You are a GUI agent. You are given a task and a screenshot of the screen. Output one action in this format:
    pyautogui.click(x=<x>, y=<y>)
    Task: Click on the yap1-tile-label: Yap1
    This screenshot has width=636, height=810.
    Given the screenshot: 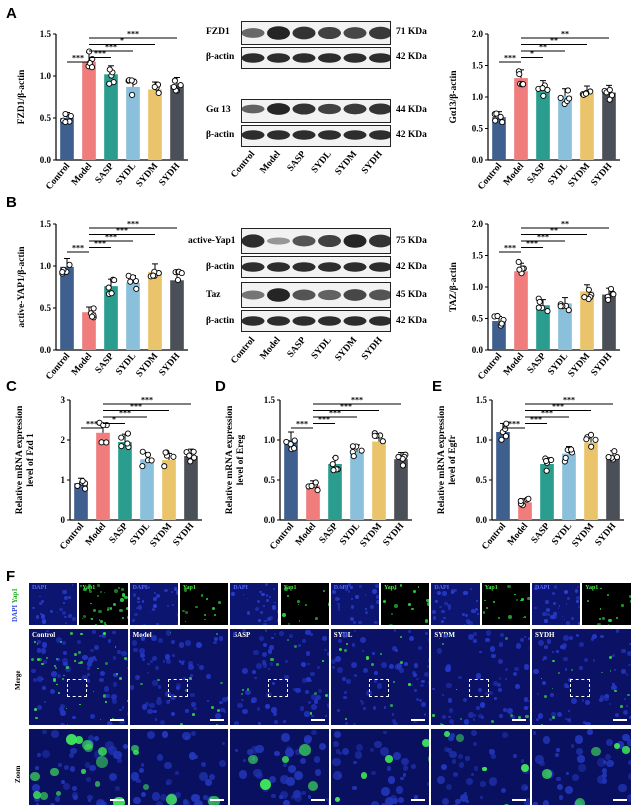 What is the action you would take?
    pyautogui.click(x=592, y=588)
    